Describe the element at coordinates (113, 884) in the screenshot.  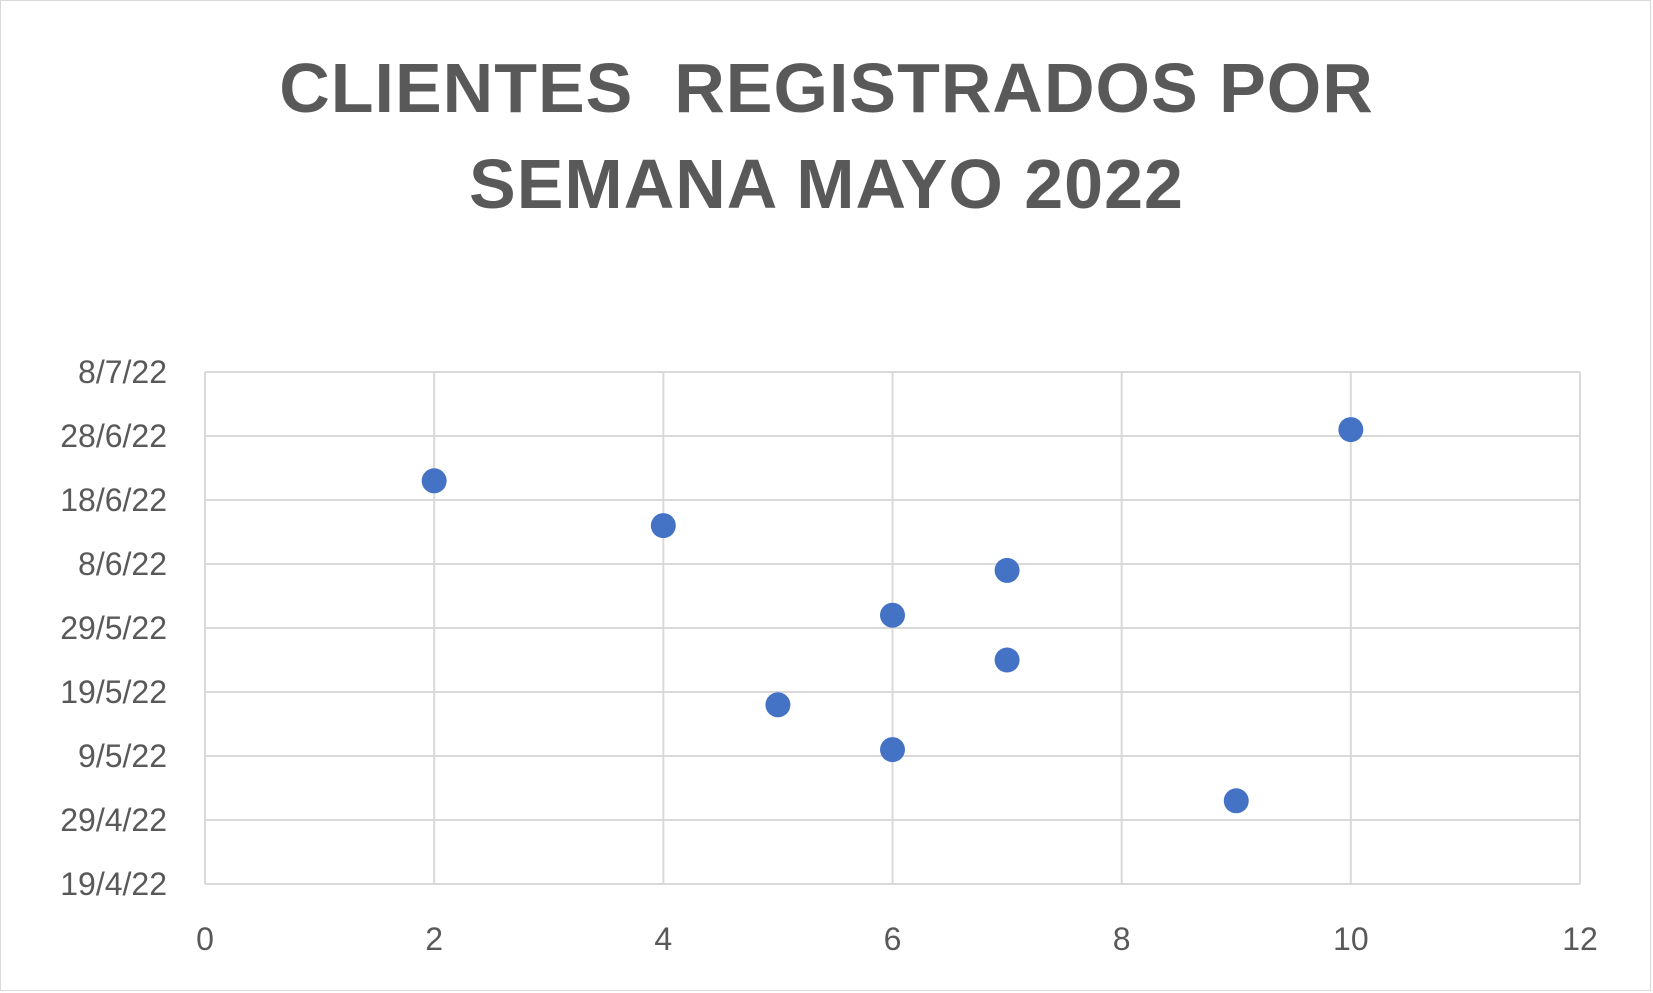
I see `y-tick-label: 19/4/22` at that location.